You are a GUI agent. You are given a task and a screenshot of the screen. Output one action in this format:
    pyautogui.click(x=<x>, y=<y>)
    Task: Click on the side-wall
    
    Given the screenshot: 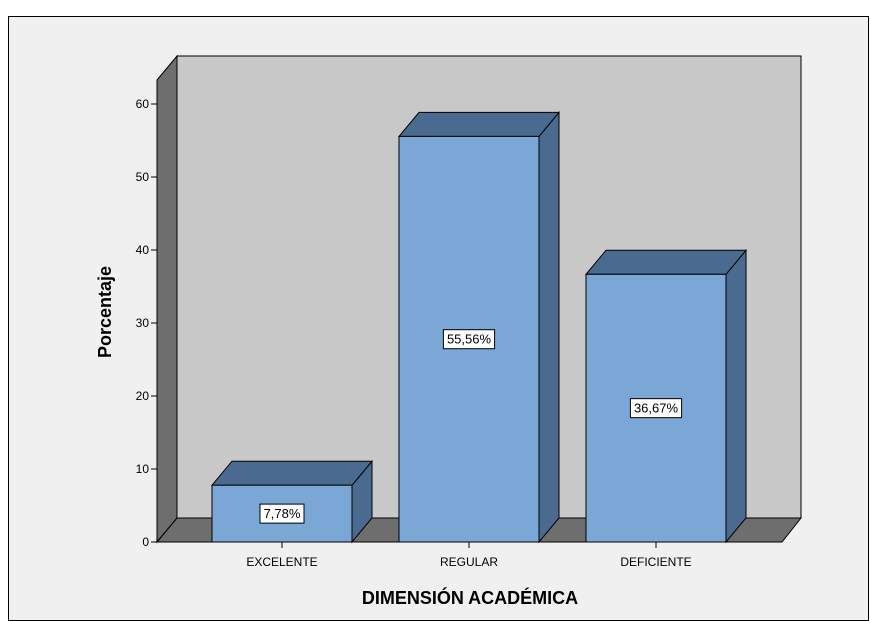 What is the action you would take?
    pyautogui.click(x=167, y=299)
    